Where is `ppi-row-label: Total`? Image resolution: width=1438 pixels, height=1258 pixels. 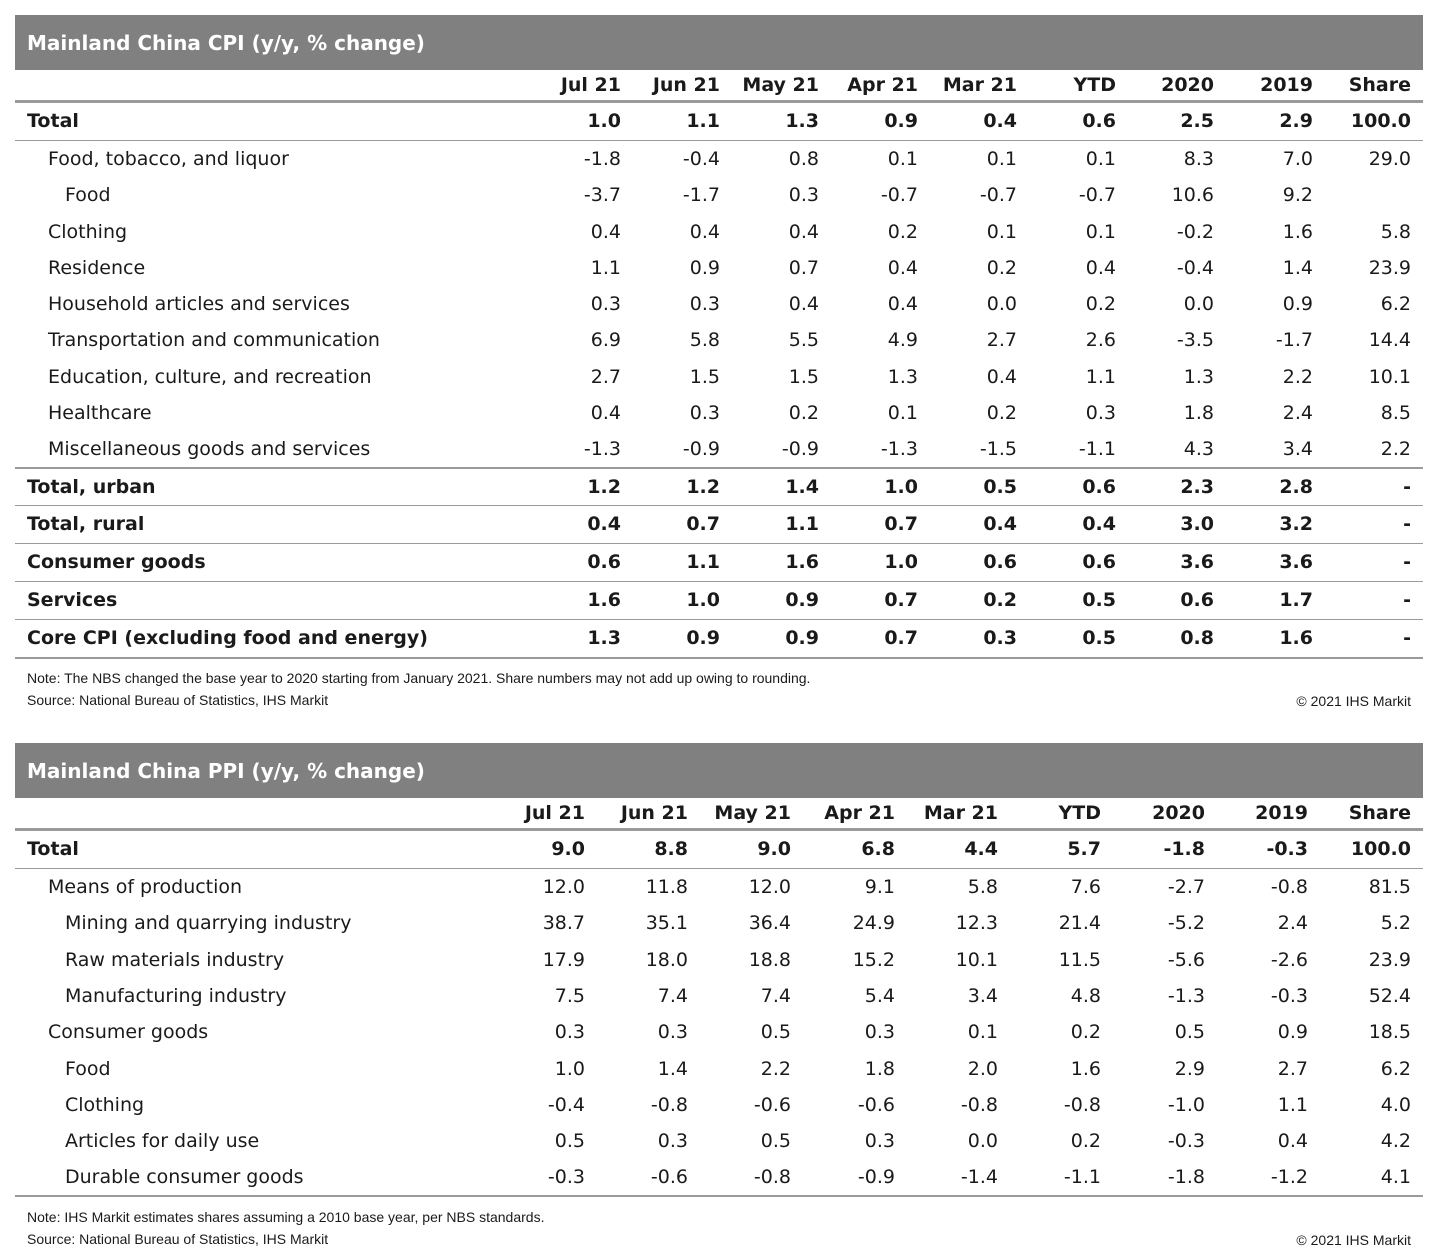
ppi-row-label: Total is located at coordinates (53, 849).